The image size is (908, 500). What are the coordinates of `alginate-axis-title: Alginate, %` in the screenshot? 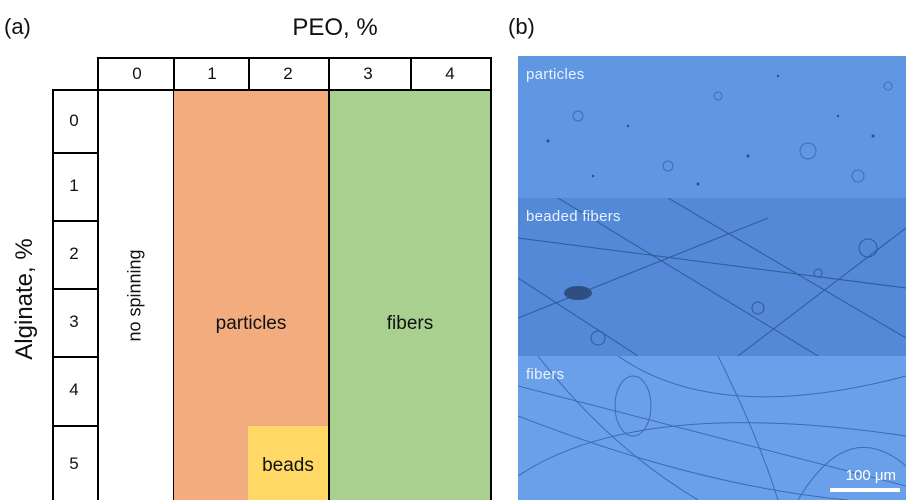 It's located at (24, 299).